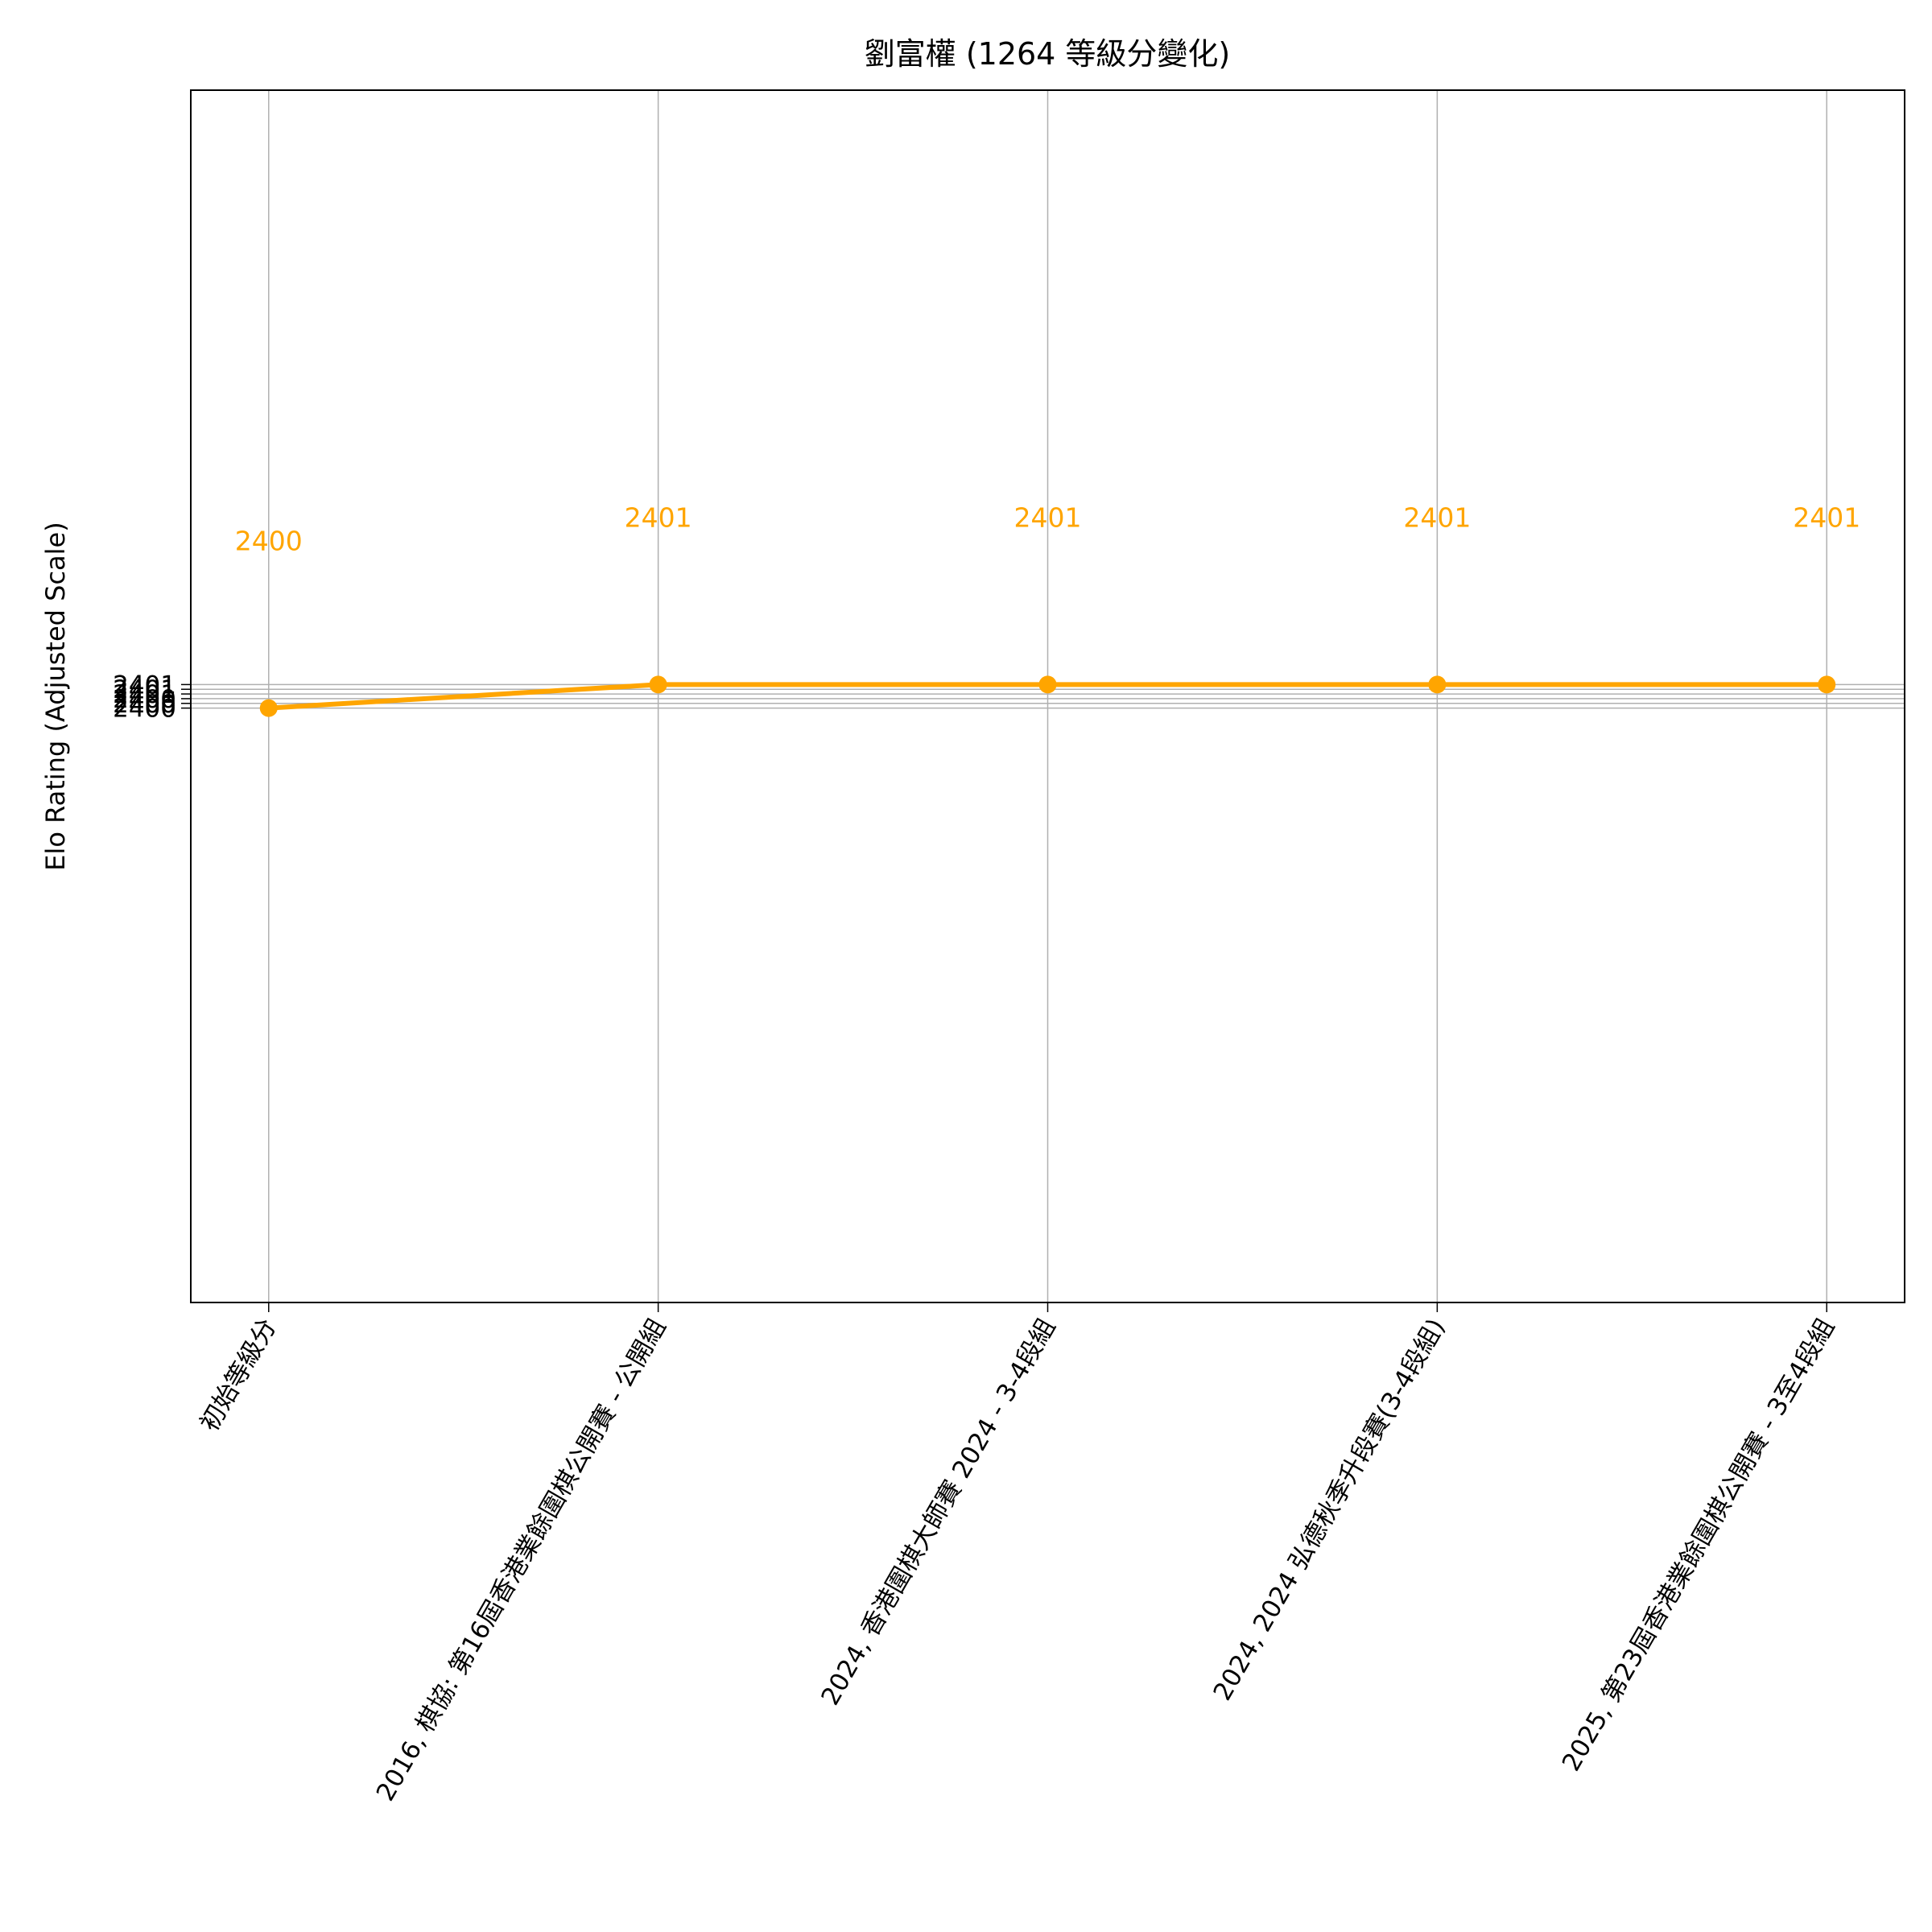  Describe the element at coordinates (55, 696) in the screenshot. I see `y-axis-label: Elo Rating (Adjusted Scale)` at that location.